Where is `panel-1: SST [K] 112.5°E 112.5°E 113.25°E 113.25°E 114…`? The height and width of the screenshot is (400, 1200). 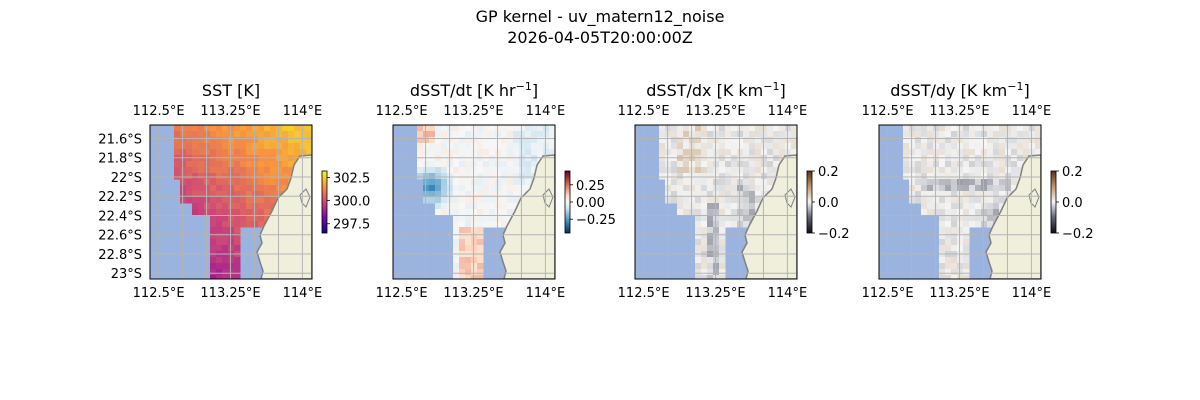
panel-1: SST [K] 112.5°E 112.5°E 113.25°E 113.25°E 114… is located at coordinates (234, 191).